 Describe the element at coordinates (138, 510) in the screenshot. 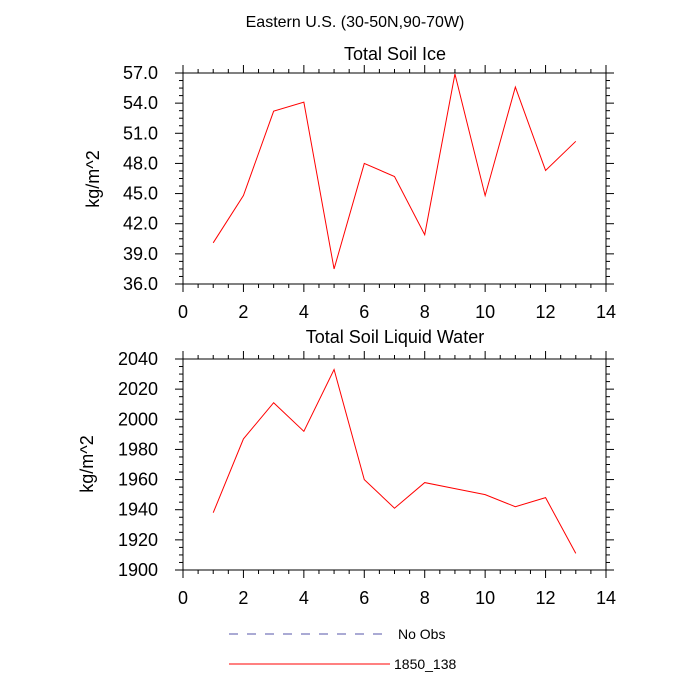

I see `y-tick-label: 1940` at that location.